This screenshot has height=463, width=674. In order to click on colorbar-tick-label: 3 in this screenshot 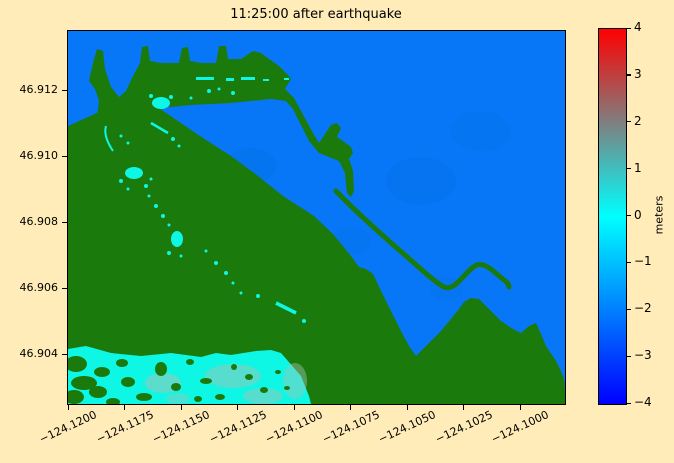, I will do `click(638, 73)`.